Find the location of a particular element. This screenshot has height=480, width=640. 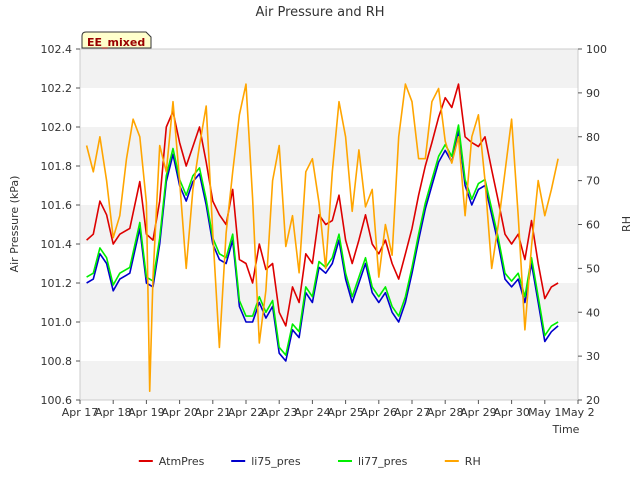

y2-tick-label: 30 is located at coordinates (593, 356).